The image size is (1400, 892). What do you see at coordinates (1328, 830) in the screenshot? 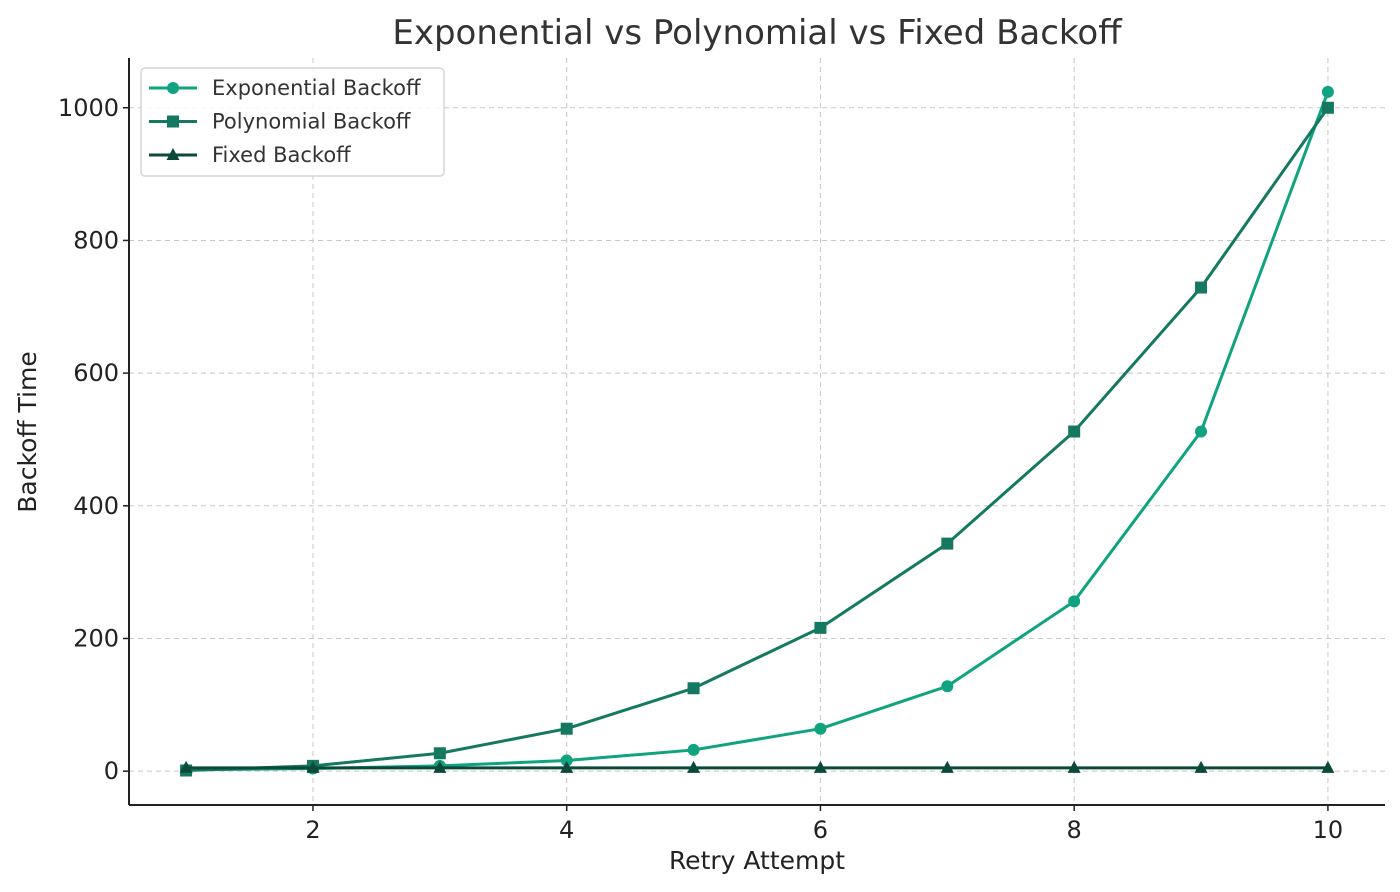
I see `x-tick-label: 10` at bounding box center [1328, 830].